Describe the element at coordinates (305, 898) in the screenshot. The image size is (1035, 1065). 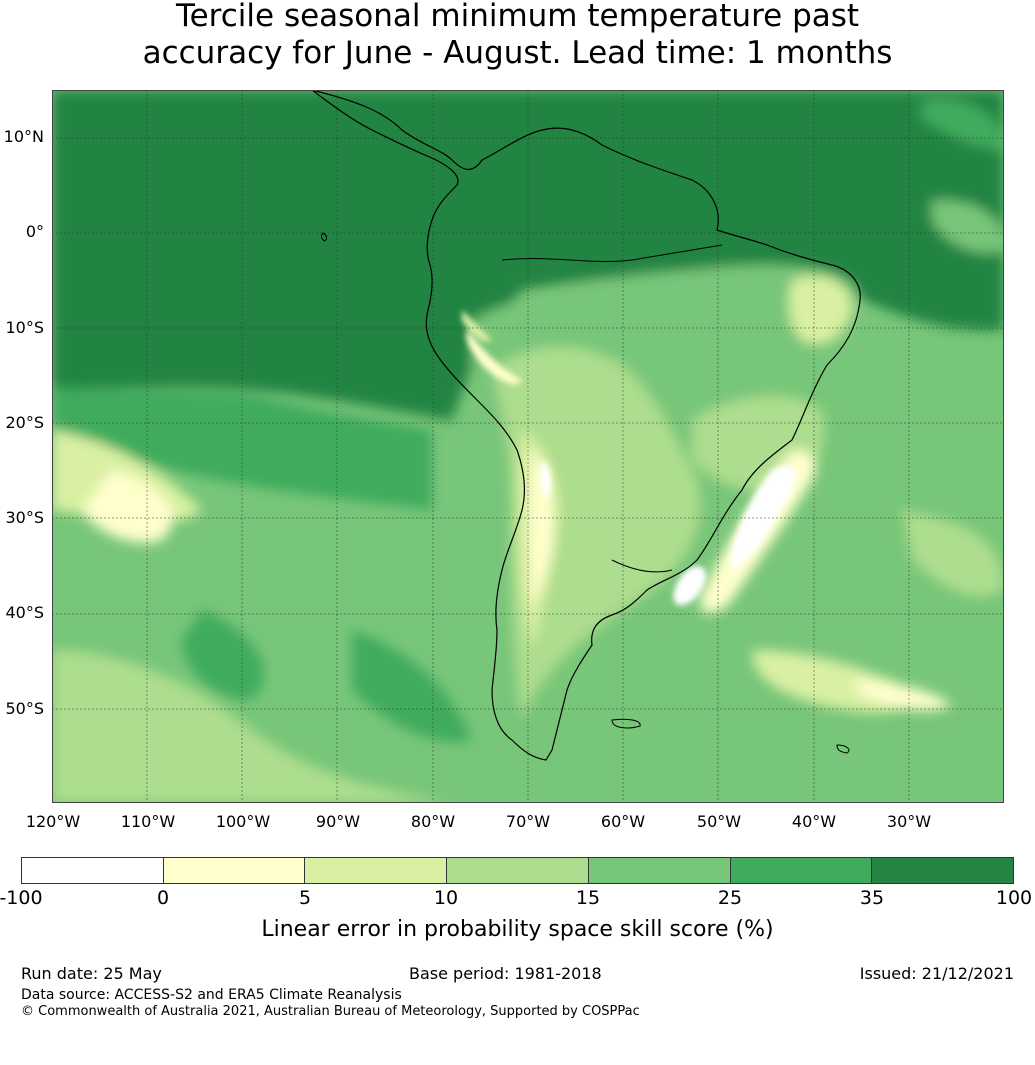
I see `colorbar-tick: 5` at that location.